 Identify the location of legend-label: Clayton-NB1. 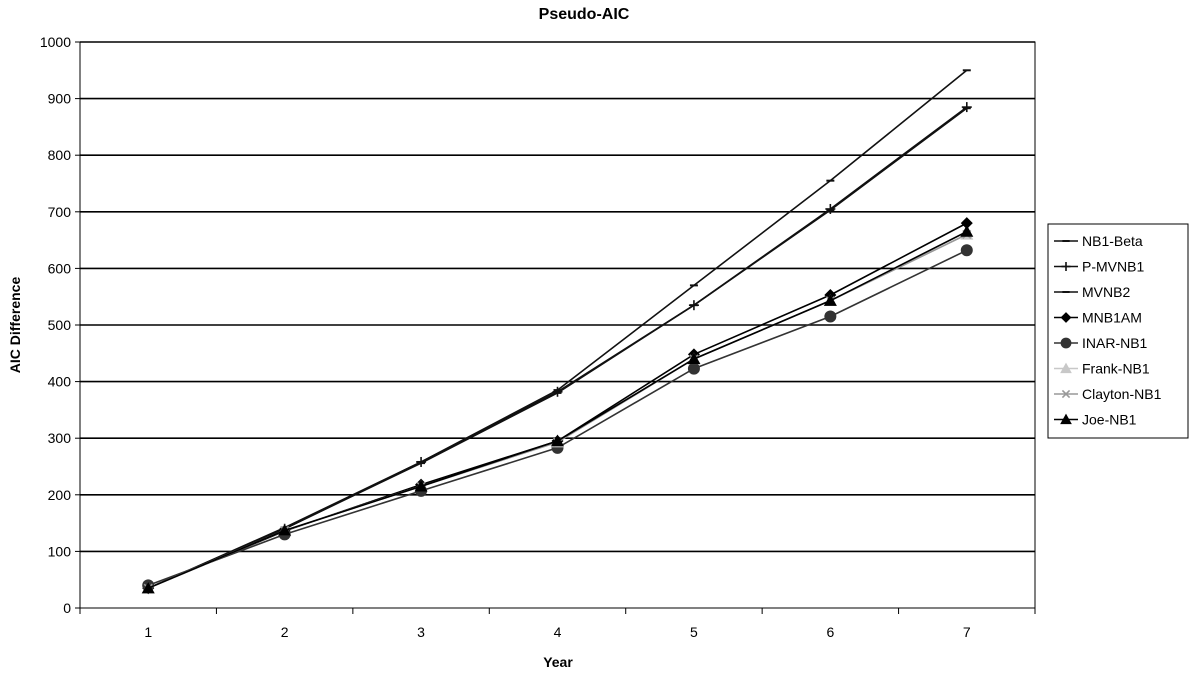
(1122, 394).